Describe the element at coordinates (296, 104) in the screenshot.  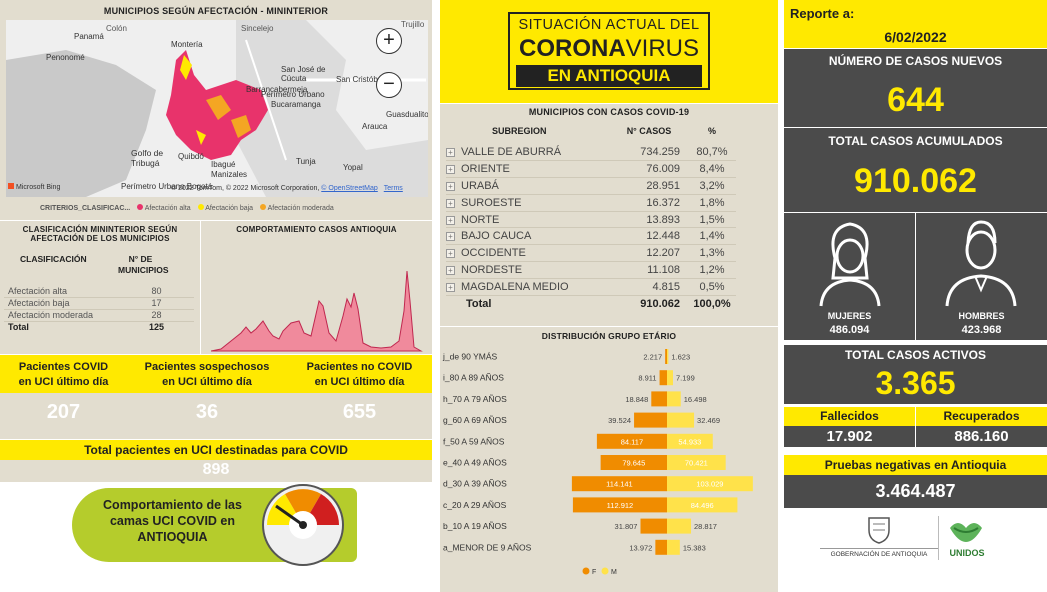
I see `map-place-bucaramanga: Bucaramanga` at that location.